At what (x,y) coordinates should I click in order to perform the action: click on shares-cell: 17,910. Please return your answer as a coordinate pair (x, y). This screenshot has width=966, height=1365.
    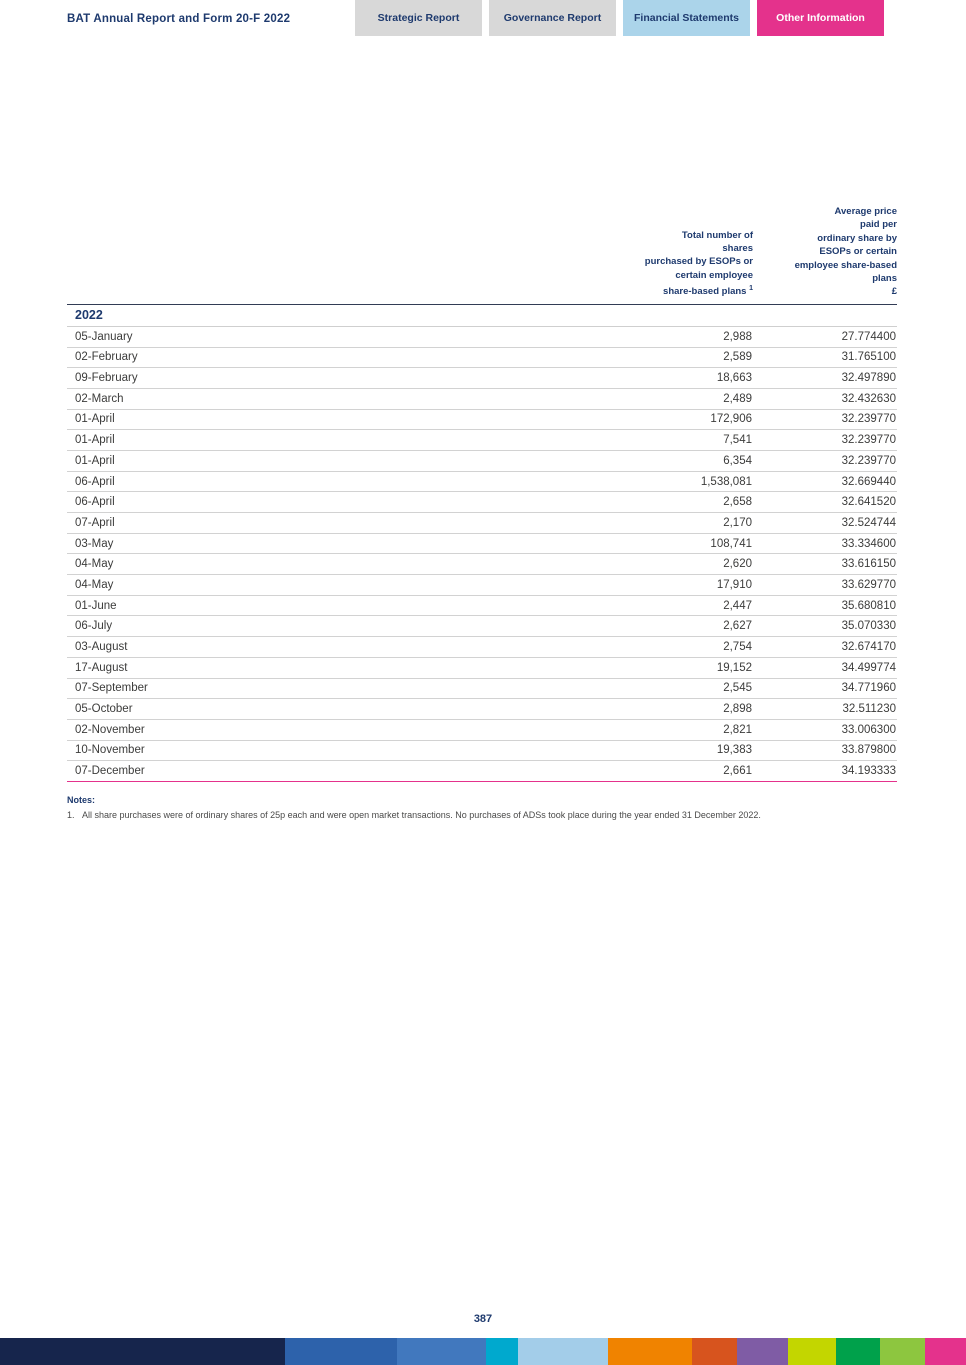
    Looking at the image, I should click on (605, 585).